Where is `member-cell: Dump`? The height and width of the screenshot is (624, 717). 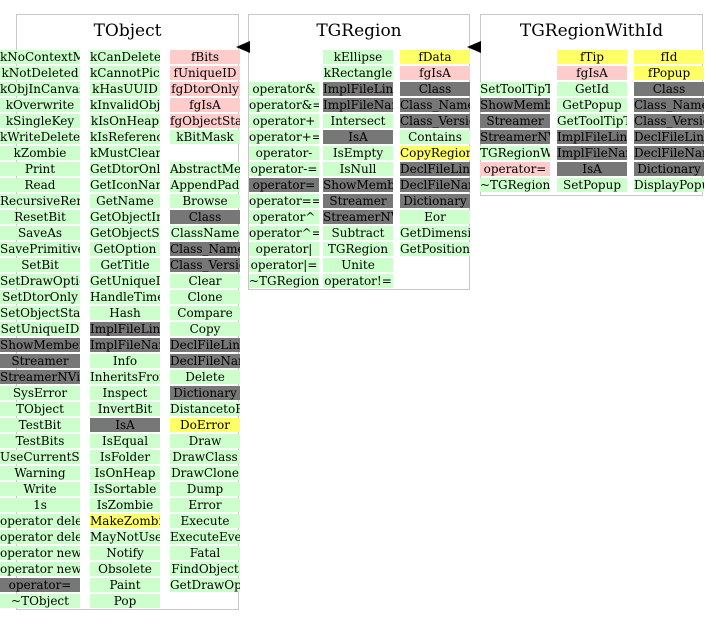 member-cell: Dump is located at coordinates (205, 489).